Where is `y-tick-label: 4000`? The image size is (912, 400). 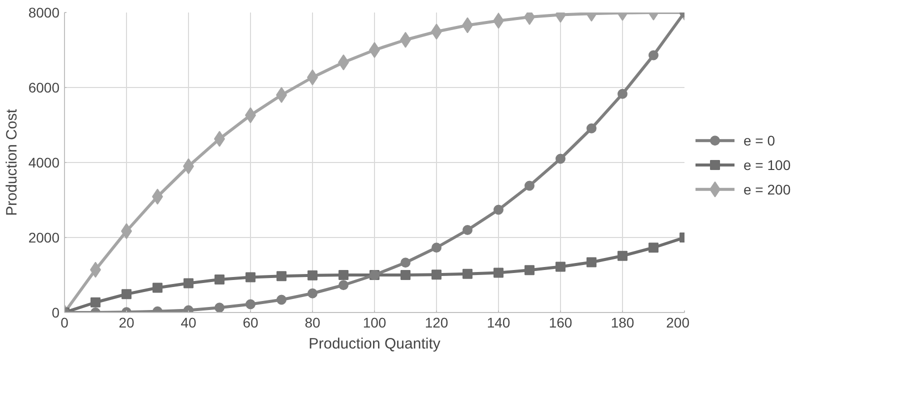 y-tick-label: 4000 is located at coordinates (44, 162).